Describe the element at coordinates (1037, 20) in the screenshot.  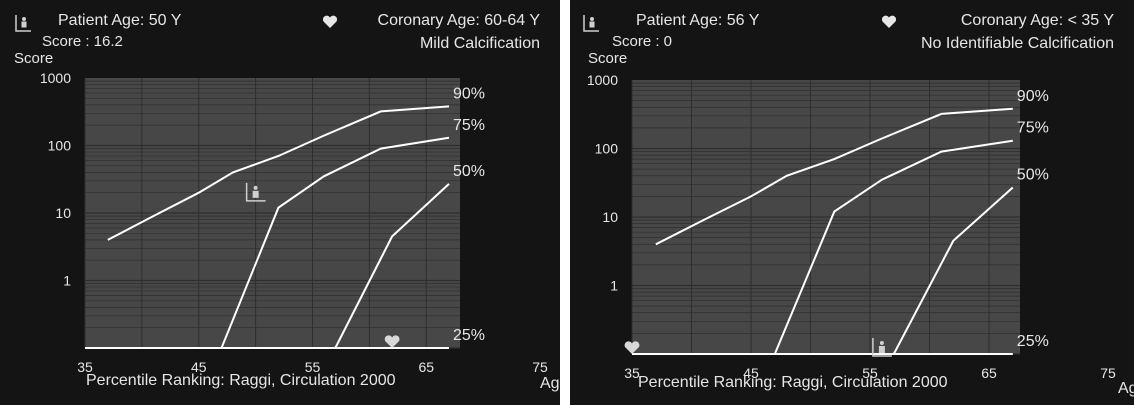
I see `coronary-age: Coronary Age: < 35 Y` at that location.